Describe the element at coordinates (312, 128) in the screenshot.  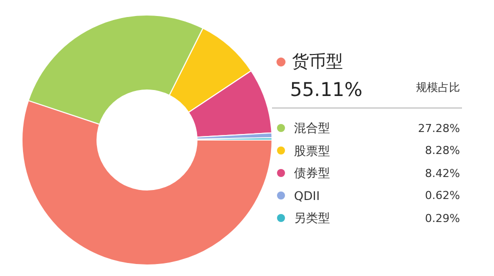
I see `legend-label: 混合型` at that location.